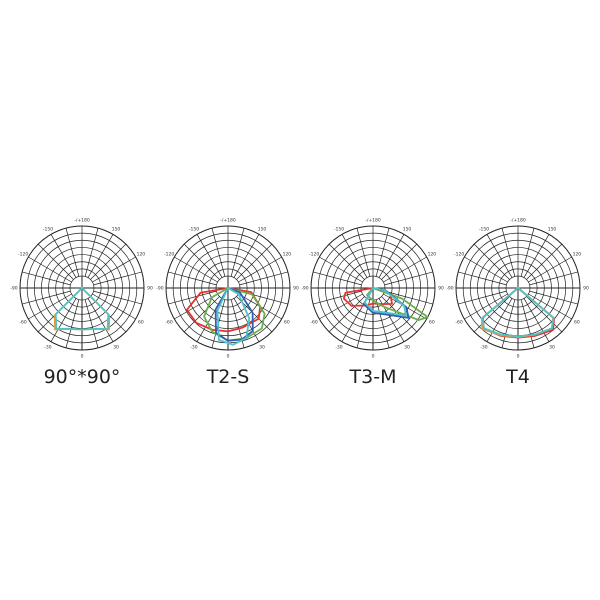 The image size is (600, 600). What do you see at coordinates (228, 377) in the screenshot?
I see `diagram-title-t2s: T2-S` at bounding box center [228, 377].